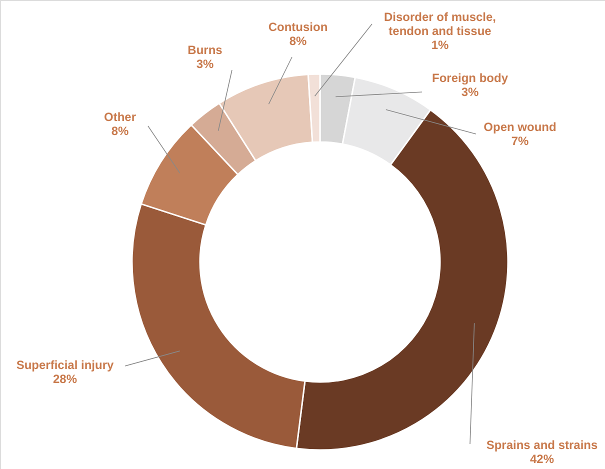 This screenshot has height=469, width=605. I want to click on slice-label: Other, so click(120, 117).